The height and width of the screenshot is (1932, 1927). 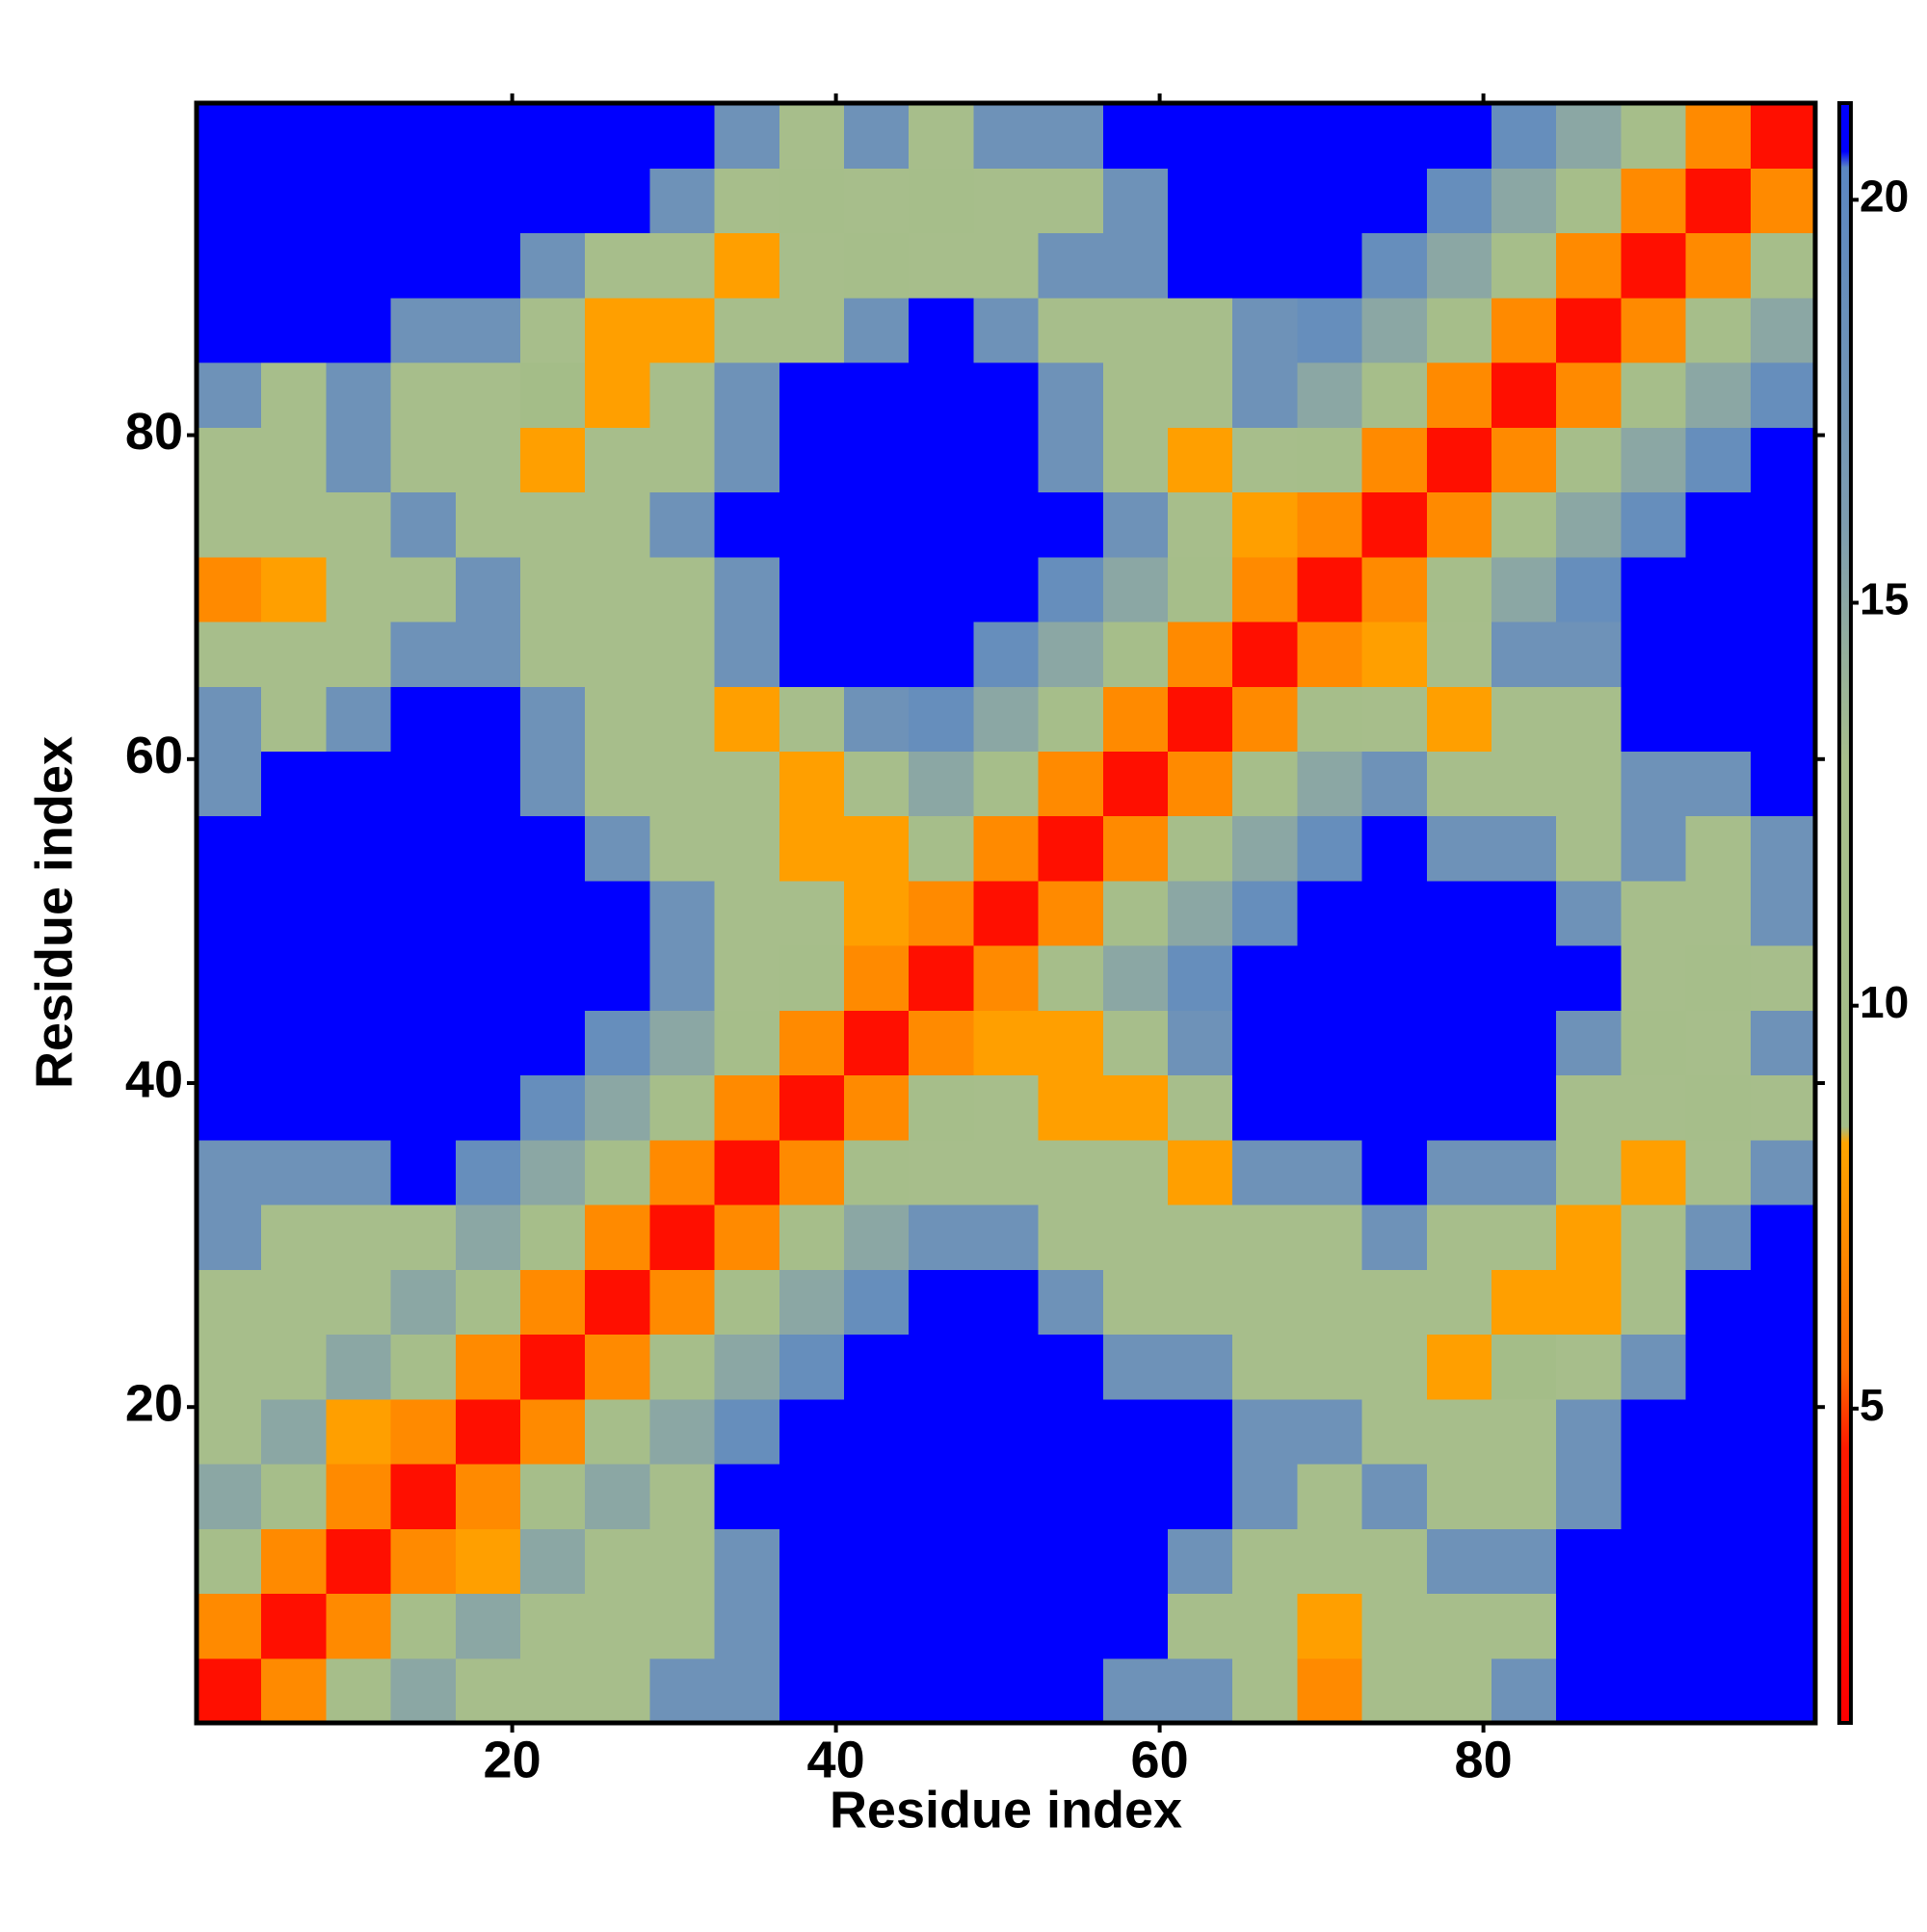 I want to click on colorbar-tick-label: 20, so click(x=1885, y=197).